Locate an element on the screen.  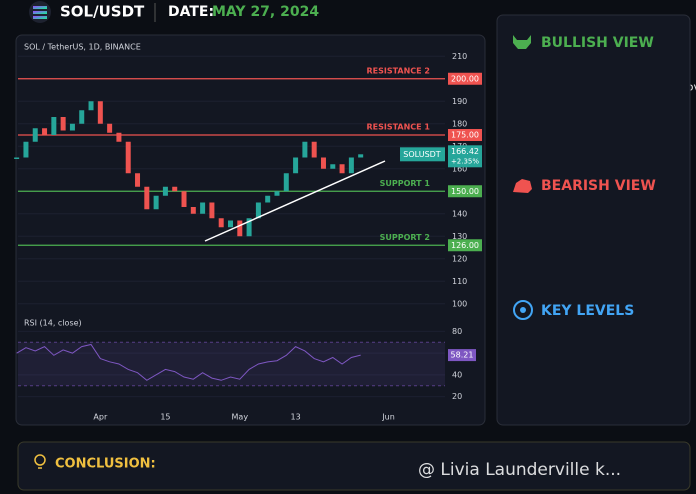
rsi-band is located at coordinates (231, 364).